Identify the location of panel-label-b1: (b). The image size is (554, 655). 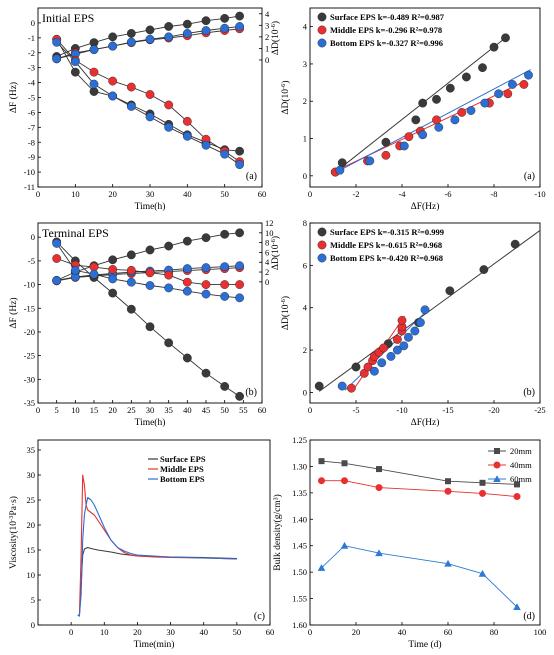
(251, 392).